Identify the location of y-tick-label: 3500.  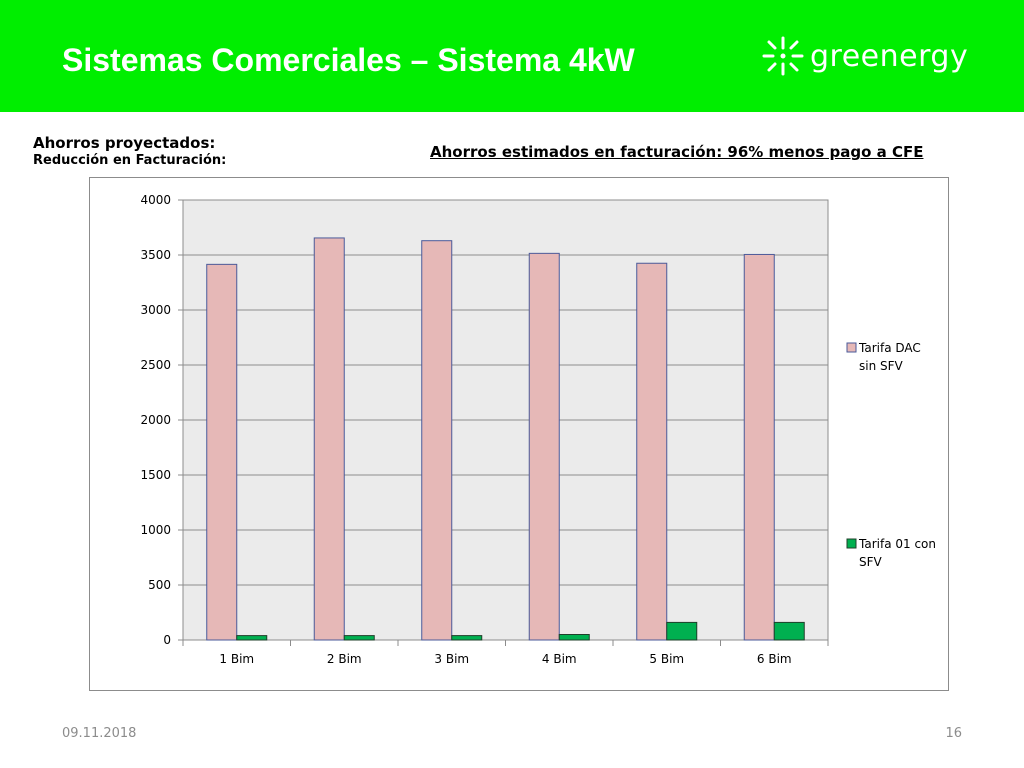
(155, 255).